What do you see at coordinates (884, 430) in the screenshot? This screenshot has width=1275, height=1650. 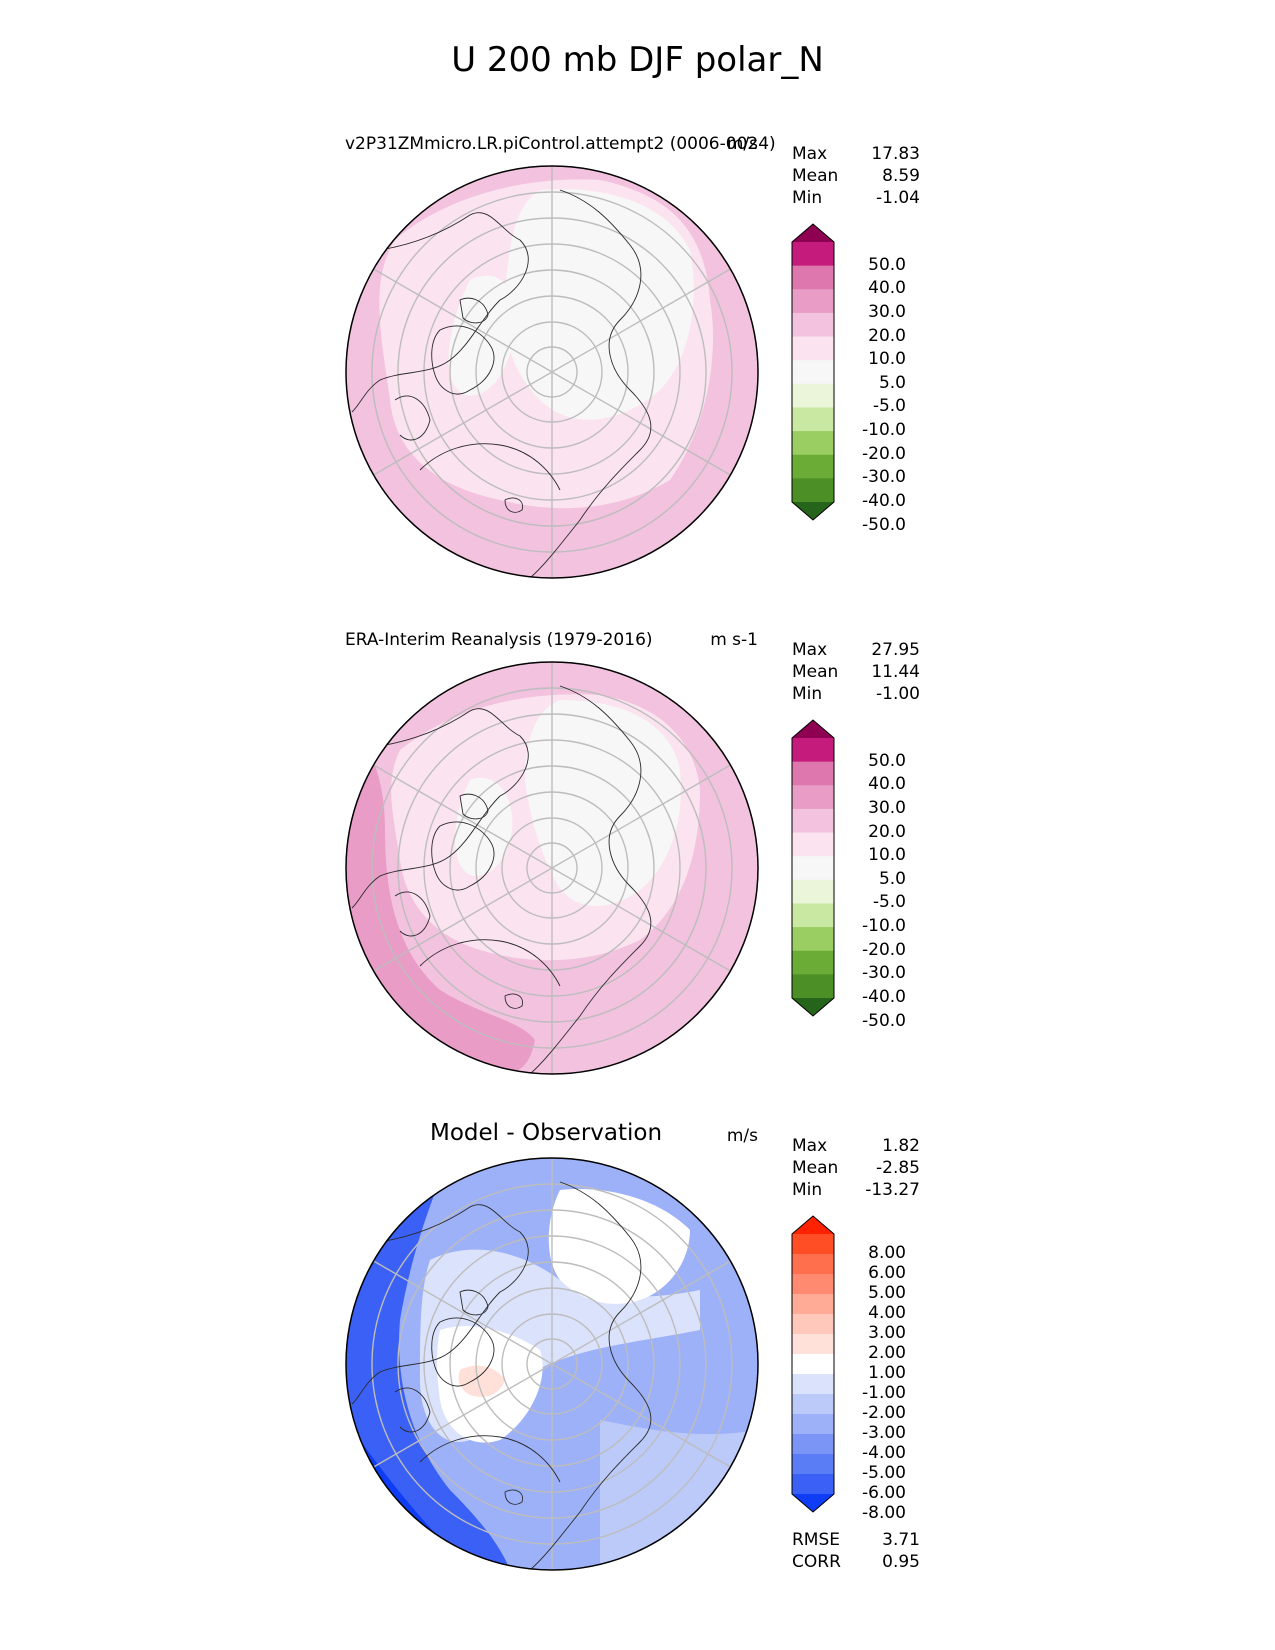 I see `panel-1-colorbar-tick-label: -10.0` at bounding box center [884, 430].